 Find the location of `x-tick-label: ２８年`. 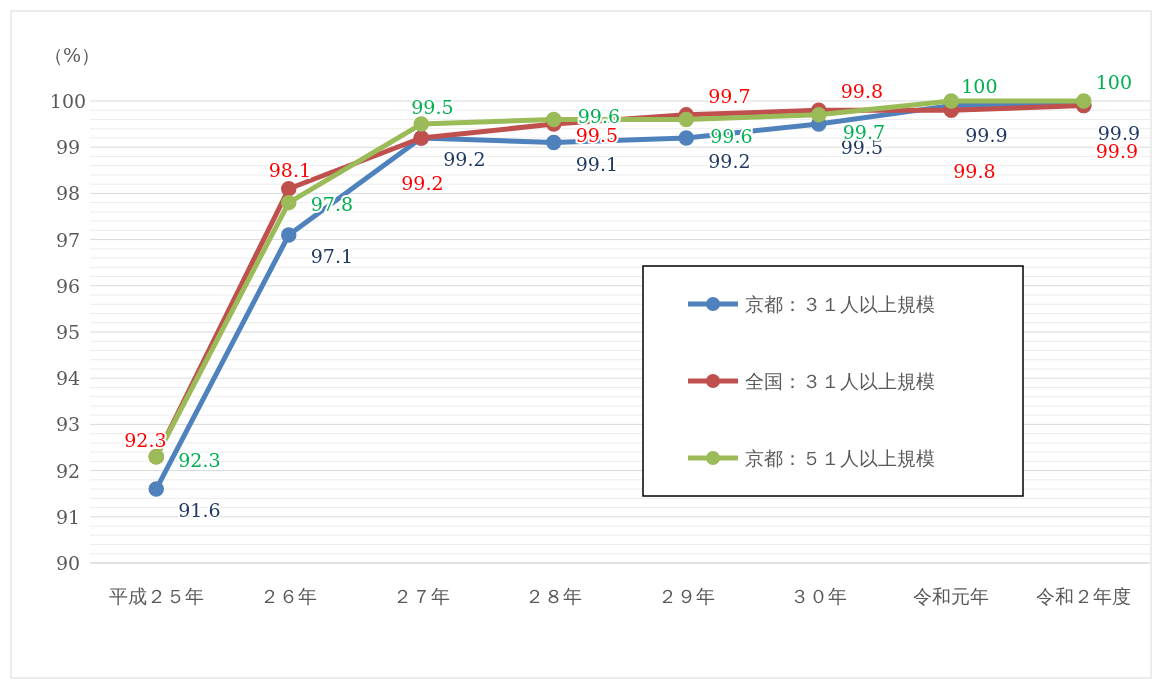

x-tick-label: ２８年 is located at coordinates (554, 596).